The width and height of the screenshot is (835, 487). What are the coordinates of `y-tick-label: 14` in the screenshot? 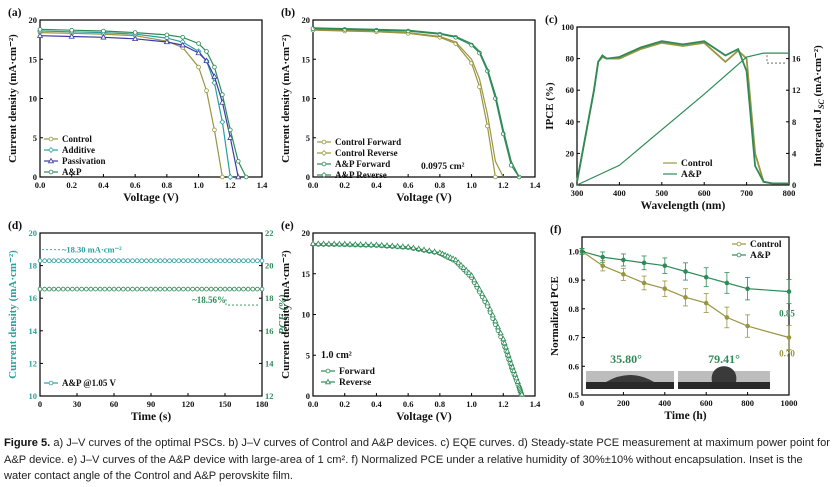 It's located at (33, 331).